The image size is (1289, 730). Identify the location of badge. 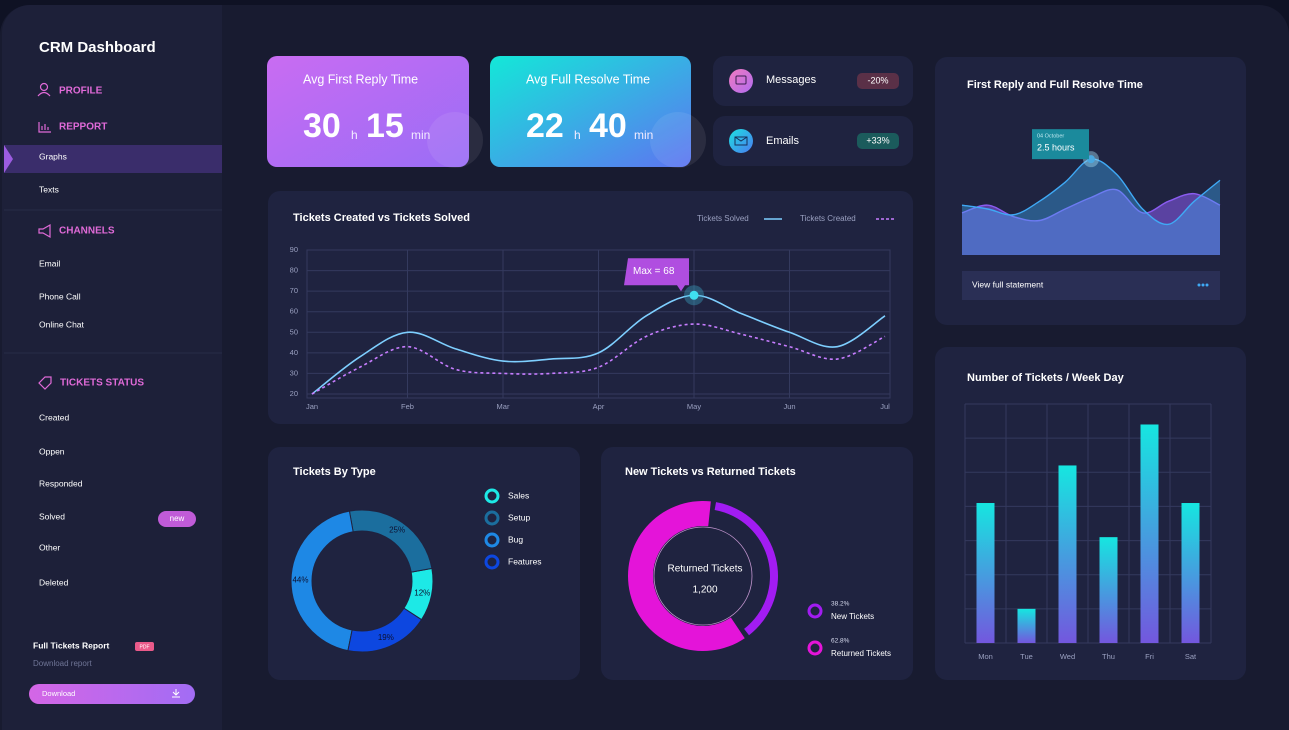
(177, 519).